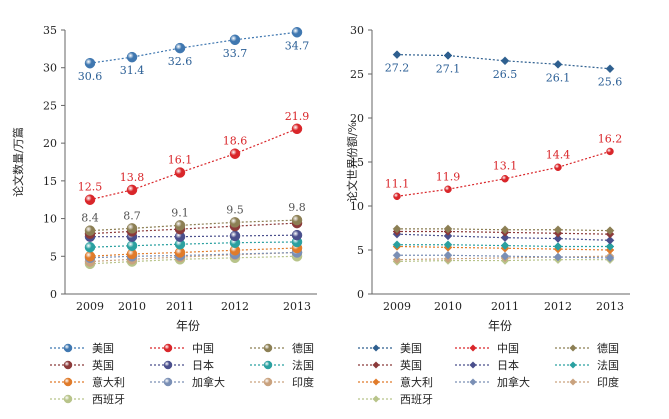 The image size is (669, 419). What do you see at coordinates (180, 212) in the screenshot?
I see `data-label: 9.1` at bounding box center [180, 212].